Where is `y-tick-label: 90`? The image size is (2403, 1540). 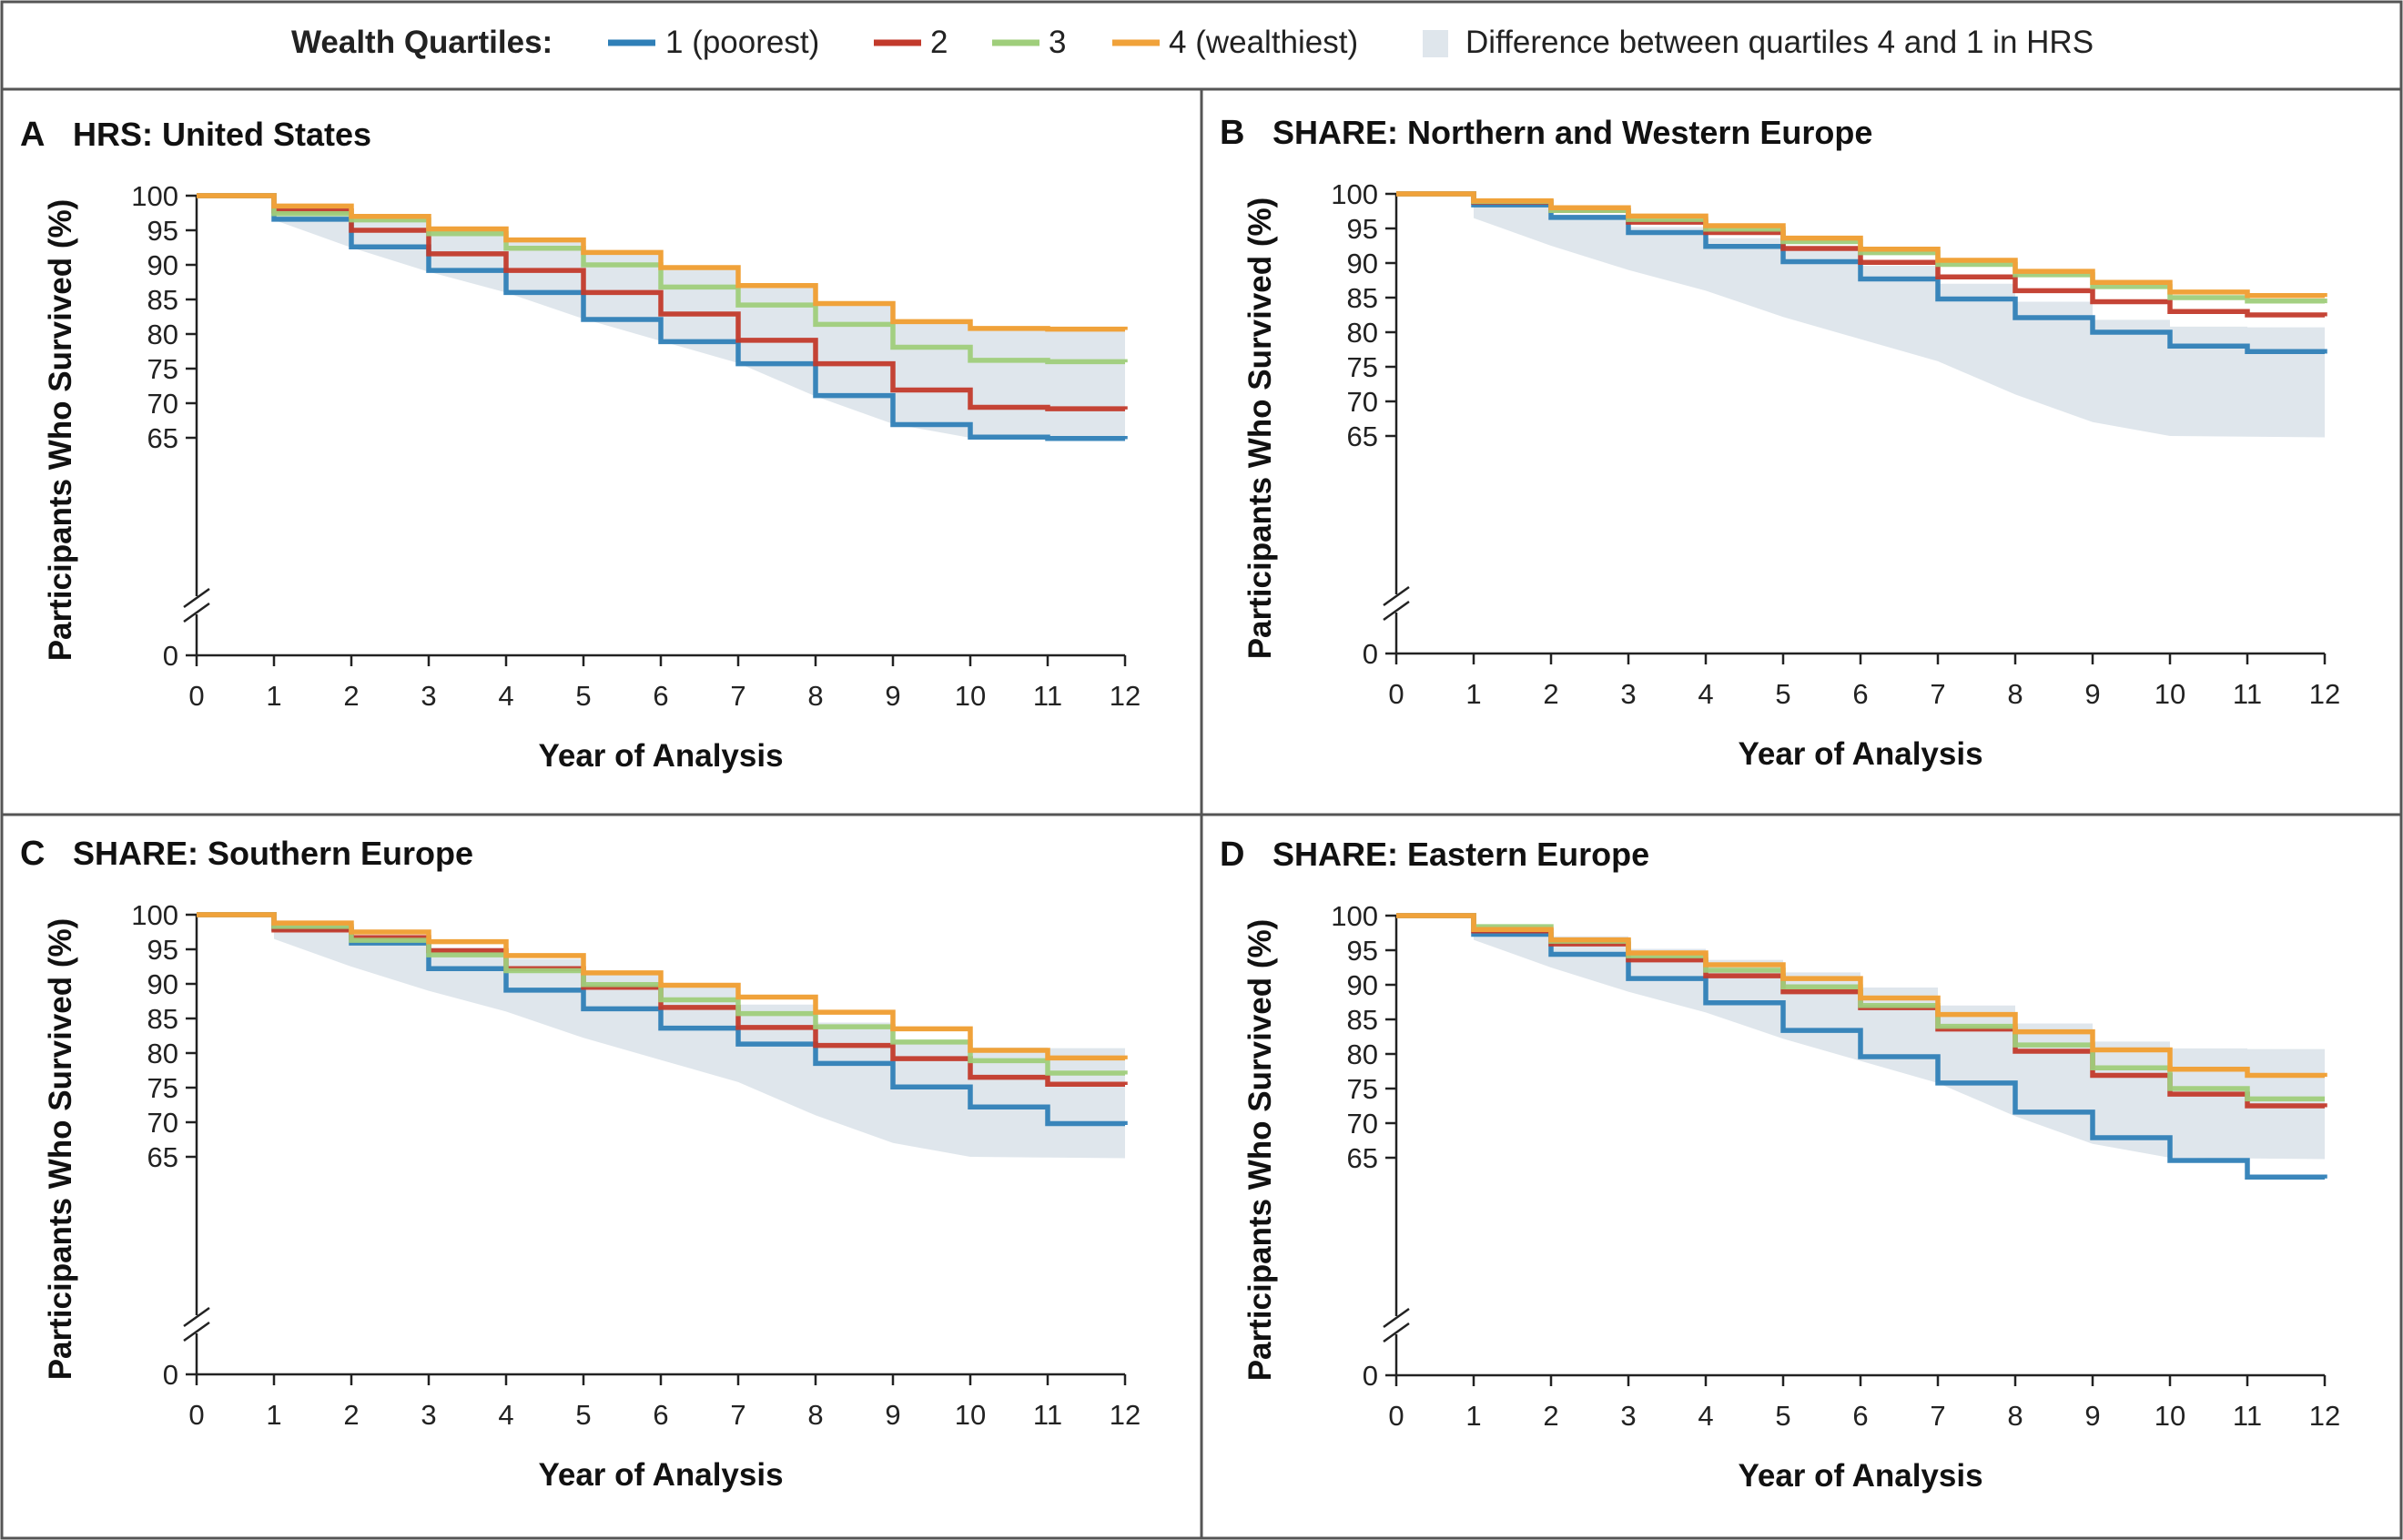 y-tick-label: 90 is located at coordinates (1363, 263).